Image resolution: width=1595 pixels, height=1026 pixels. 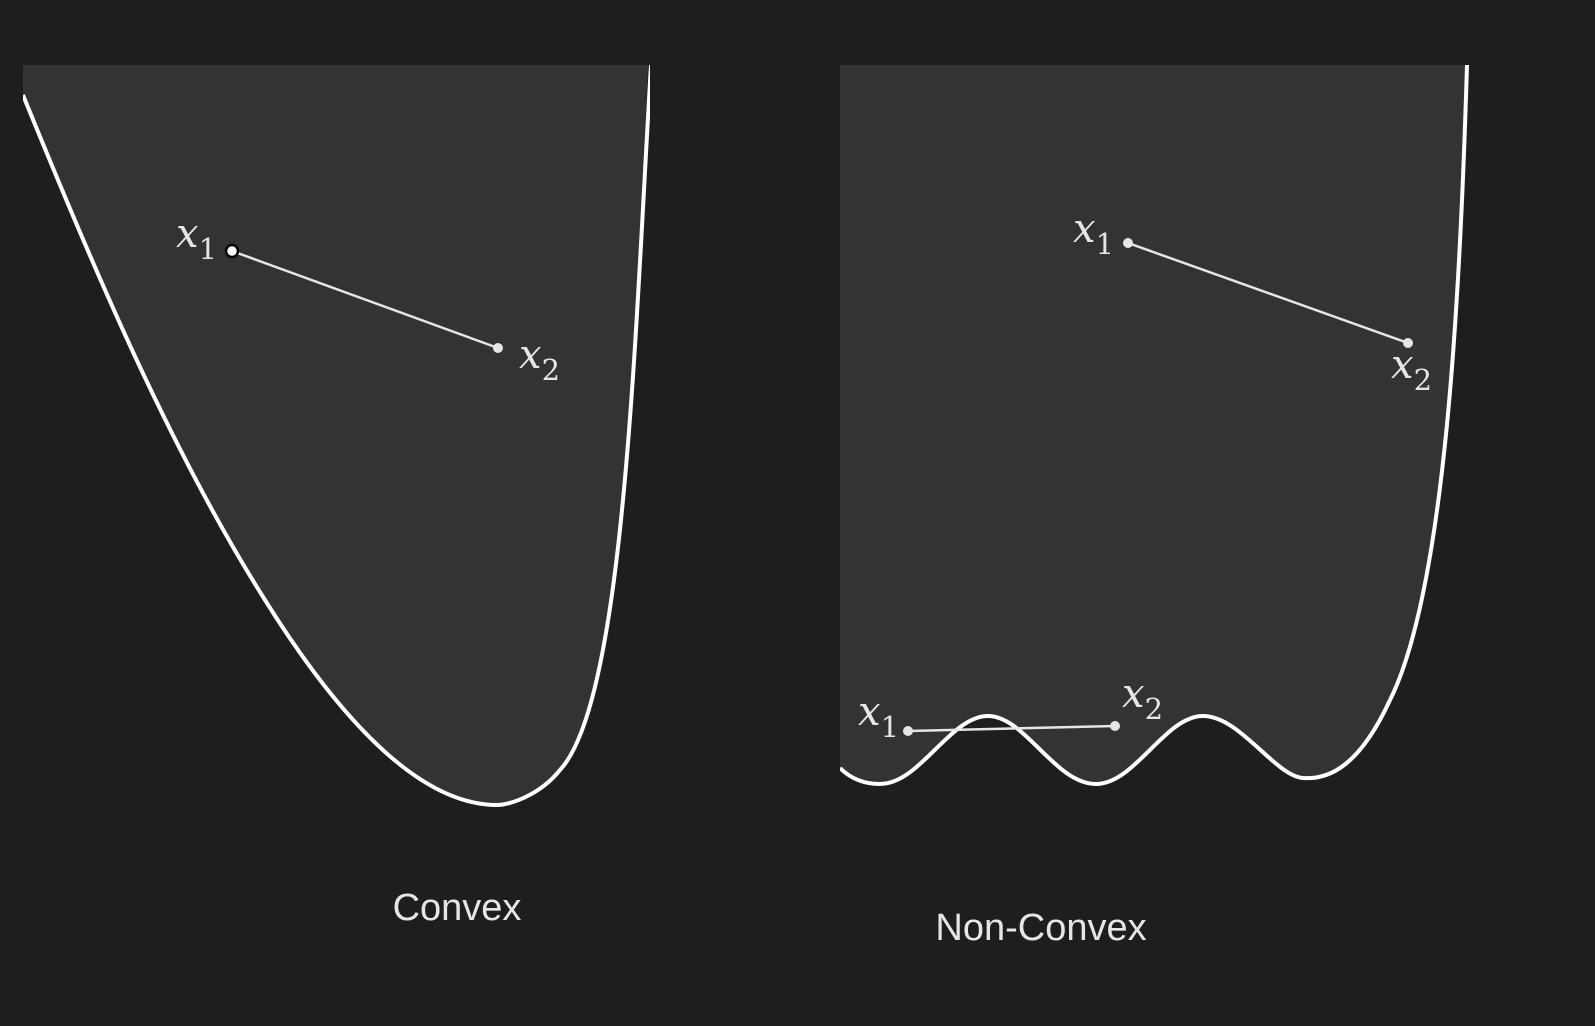 I want to click on non-convex-caption: Non-Convex, so click(x=1040, y=928).